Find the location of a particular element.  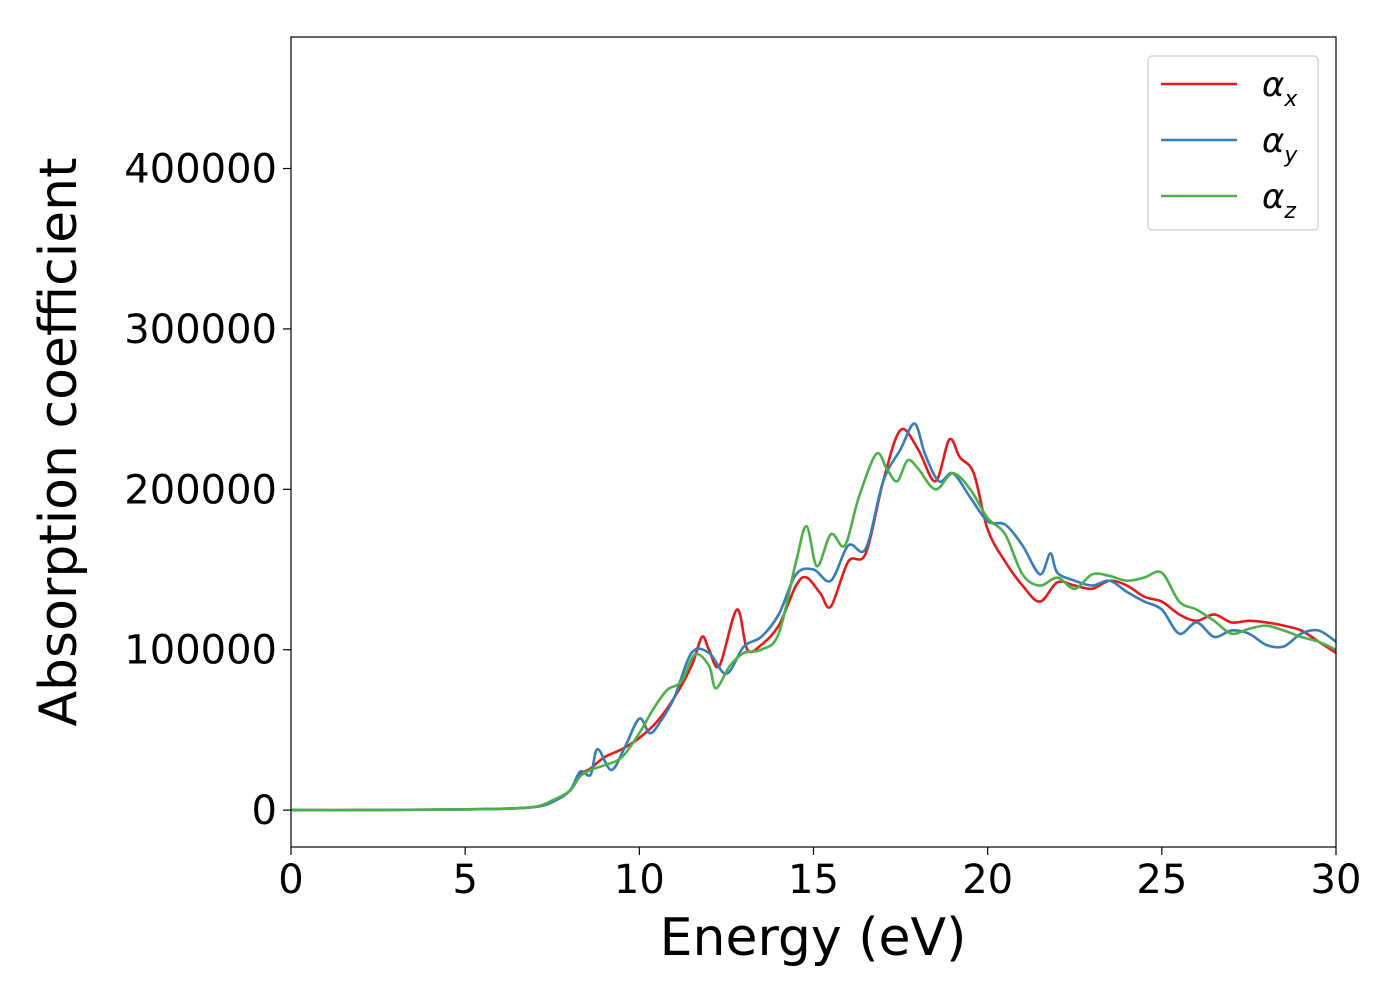

x-tick-label: 0 is located at coordinates (290, 880).